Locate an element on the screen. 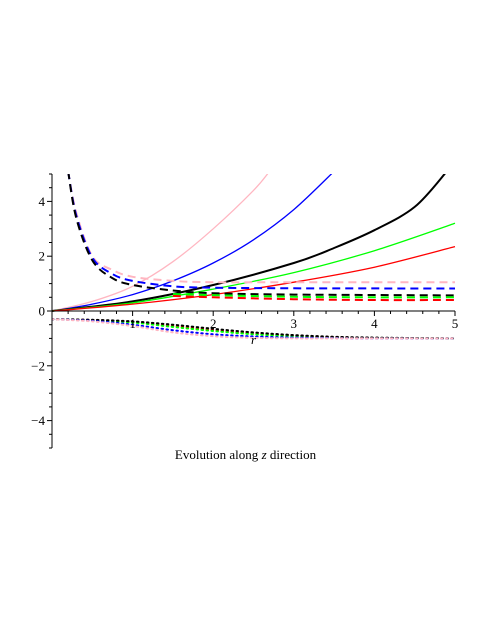 The image size is (491, 635). series-line-13-dotted is located at coordinates (254, 329).